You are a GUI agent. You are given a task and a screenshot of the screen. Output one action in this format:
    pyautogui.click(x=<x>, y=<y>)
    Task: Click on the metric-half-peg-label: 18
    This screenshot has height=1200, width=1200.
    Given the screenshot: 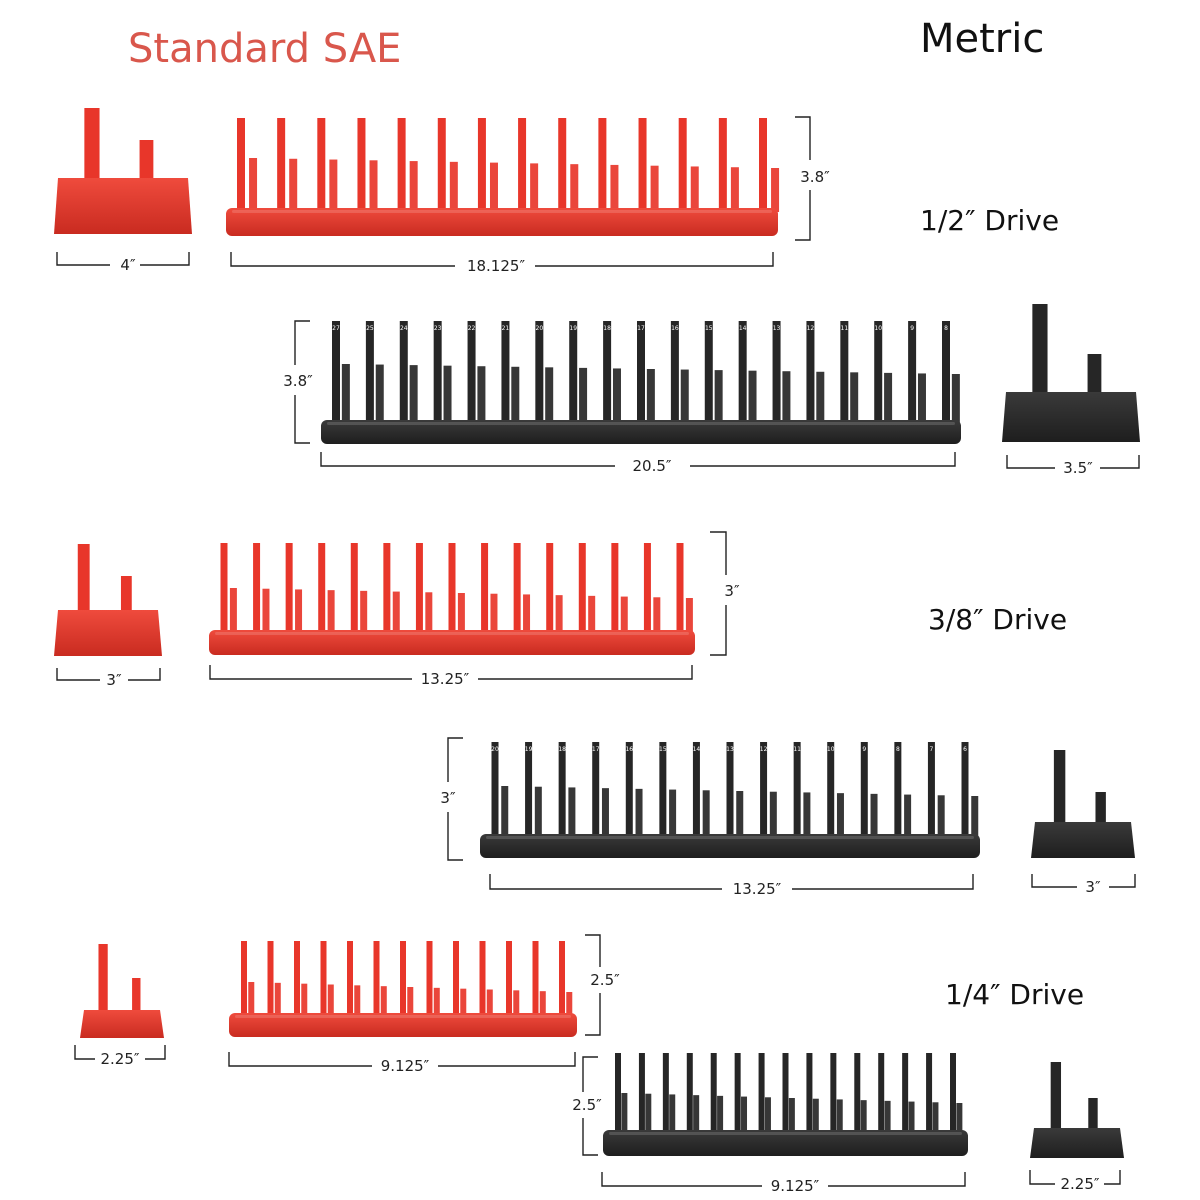 What is the action you would take?
    pyautogui.click(x=607, y=328)
    